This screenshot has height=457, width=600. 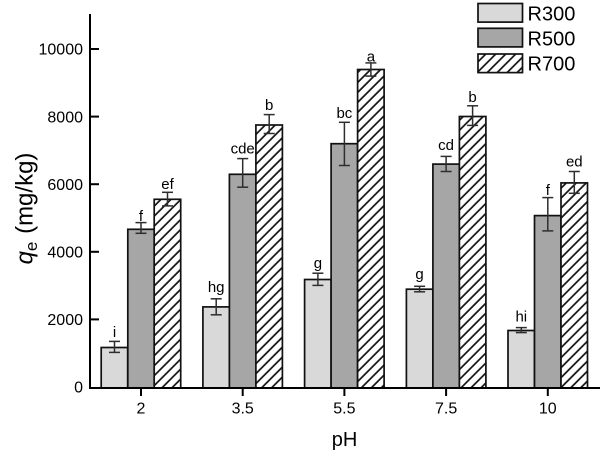 I want to click on svg-text: i, so click(x=114, y=332).